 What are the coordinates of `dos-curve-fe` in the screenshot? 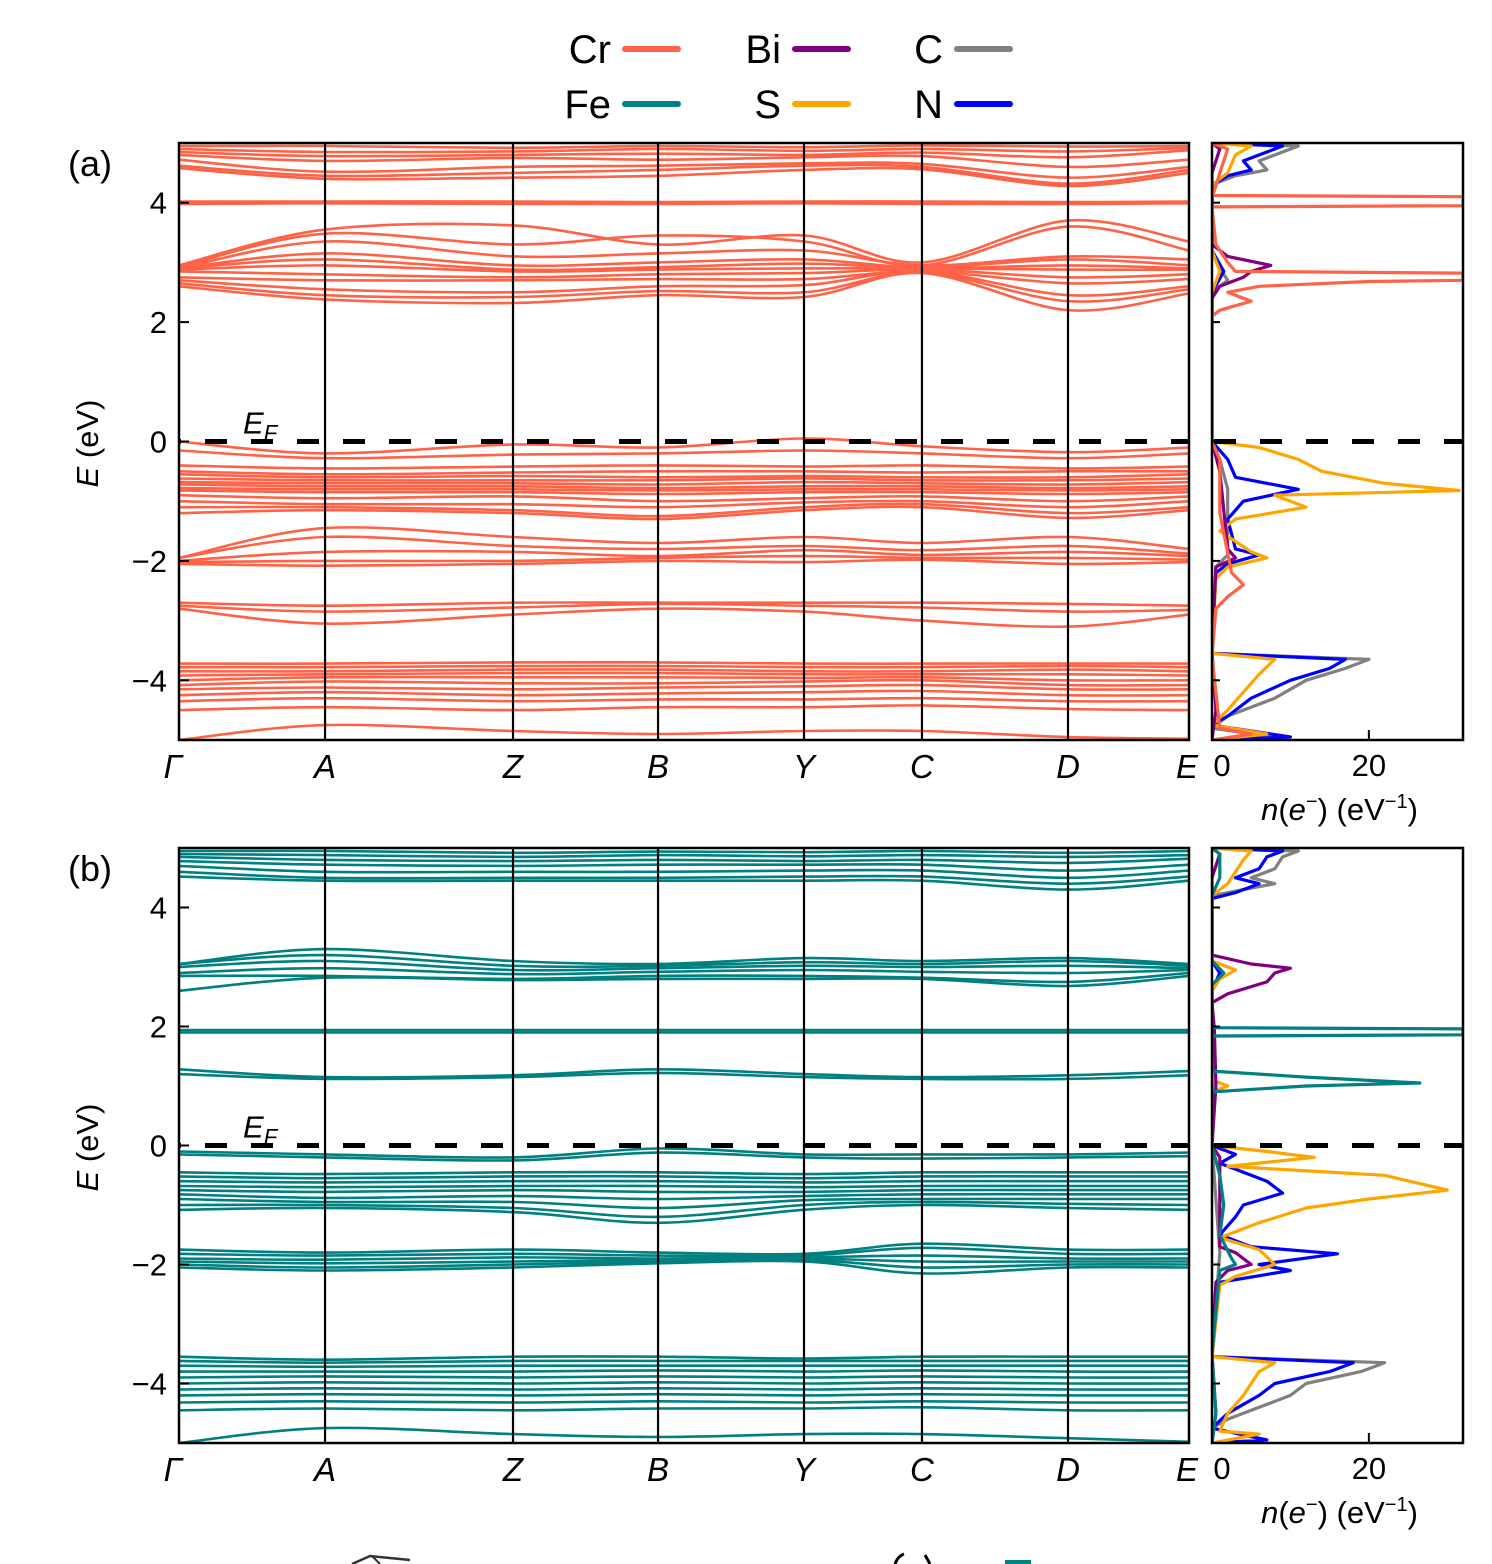 It's located at (1337, 1145).